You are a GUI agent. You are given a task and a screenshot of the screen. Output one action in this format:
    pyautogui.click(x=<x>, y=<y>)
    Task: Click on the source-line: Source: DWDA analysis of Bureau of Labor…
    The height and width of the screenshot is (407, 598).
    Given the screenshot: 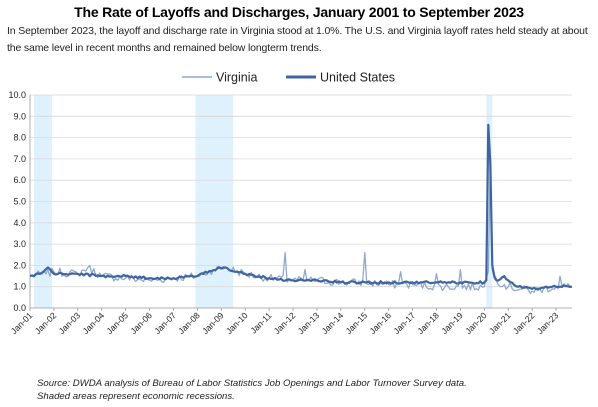 What is the action you would take?
    pyautogui.click(x=252, y=383)
    